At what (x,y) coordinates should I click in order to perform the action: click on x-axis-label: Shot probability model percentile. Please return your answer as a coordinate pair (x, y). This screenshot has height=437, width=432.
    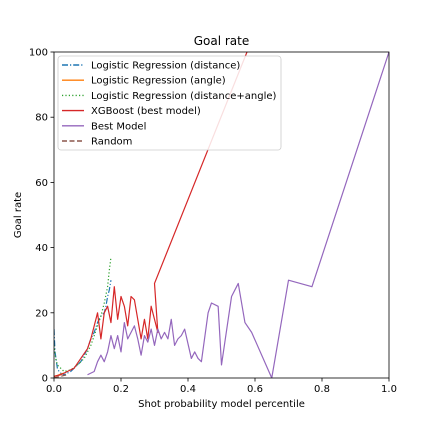
    Looking at the image, I should click on (221, 404).